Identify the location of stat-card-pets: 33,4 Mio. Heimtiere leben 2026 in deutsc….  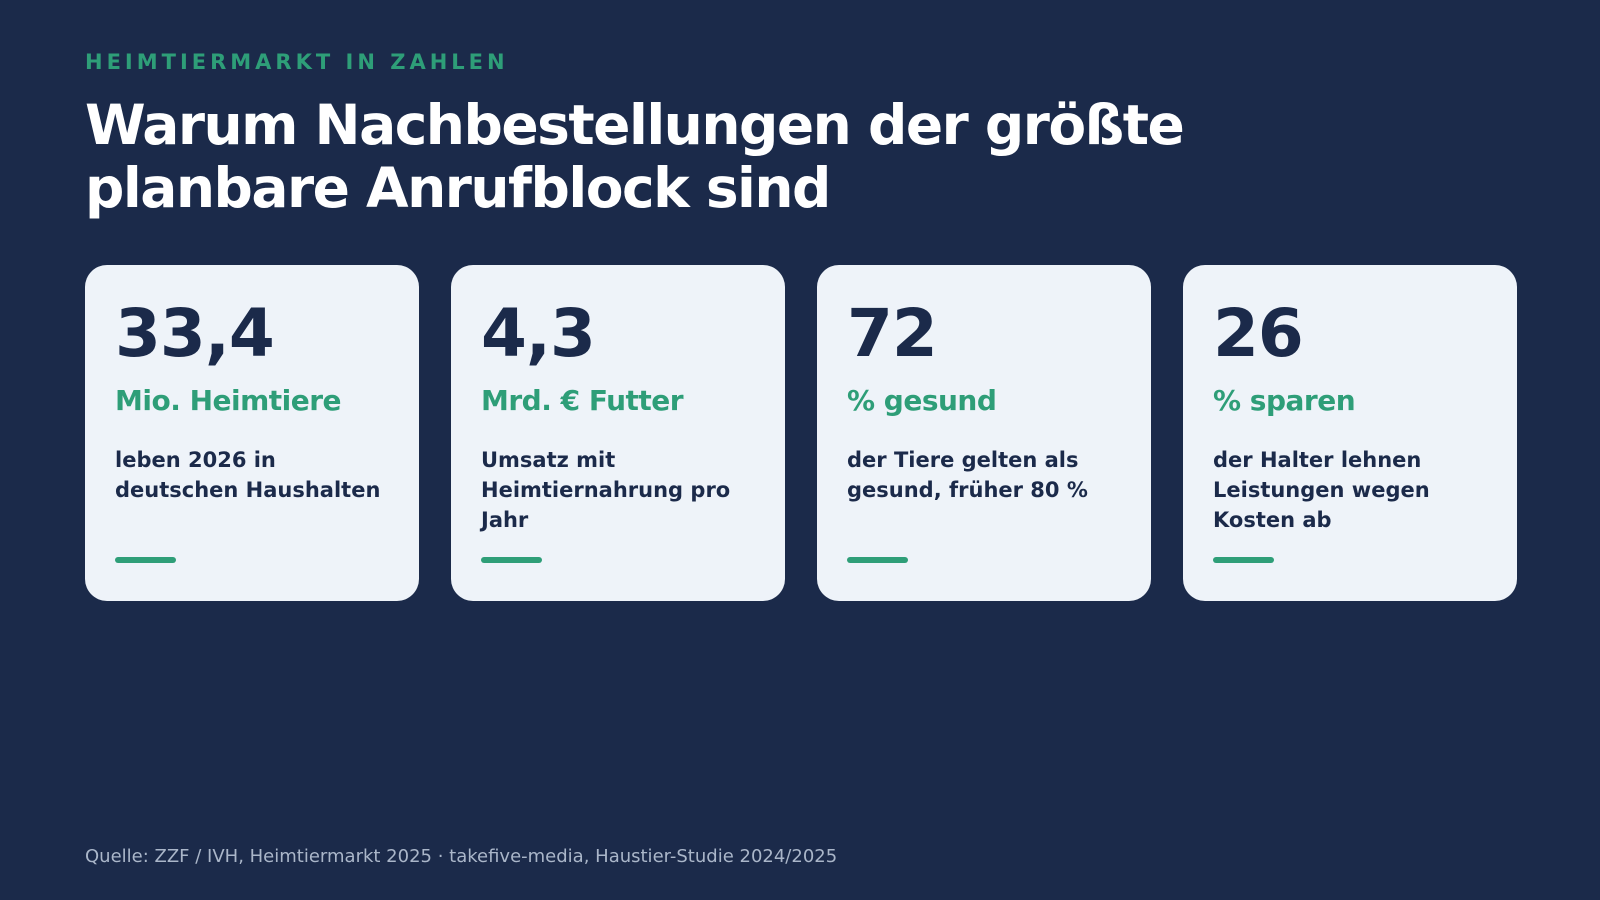
(252, 433).